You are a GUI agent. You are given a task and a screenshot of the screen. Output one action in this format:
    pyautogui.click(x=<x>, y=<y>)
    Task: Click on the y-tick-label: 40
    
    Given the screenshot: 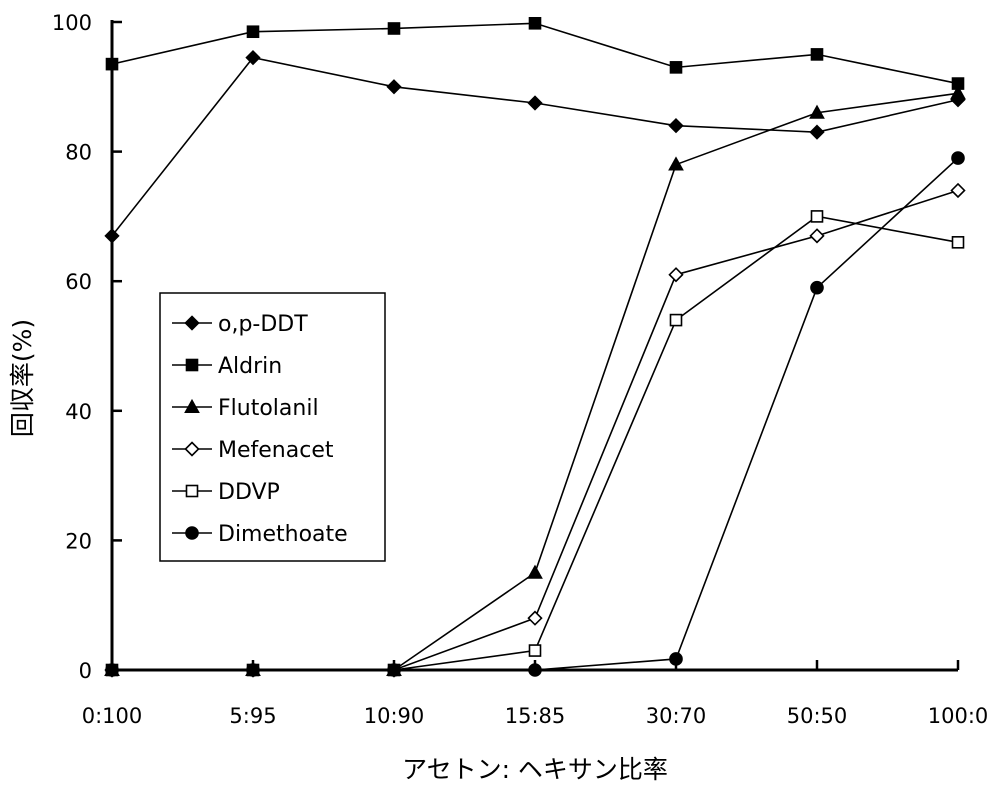 What is the action you would take?
    pyautogui.click(x=78, y=412)
    